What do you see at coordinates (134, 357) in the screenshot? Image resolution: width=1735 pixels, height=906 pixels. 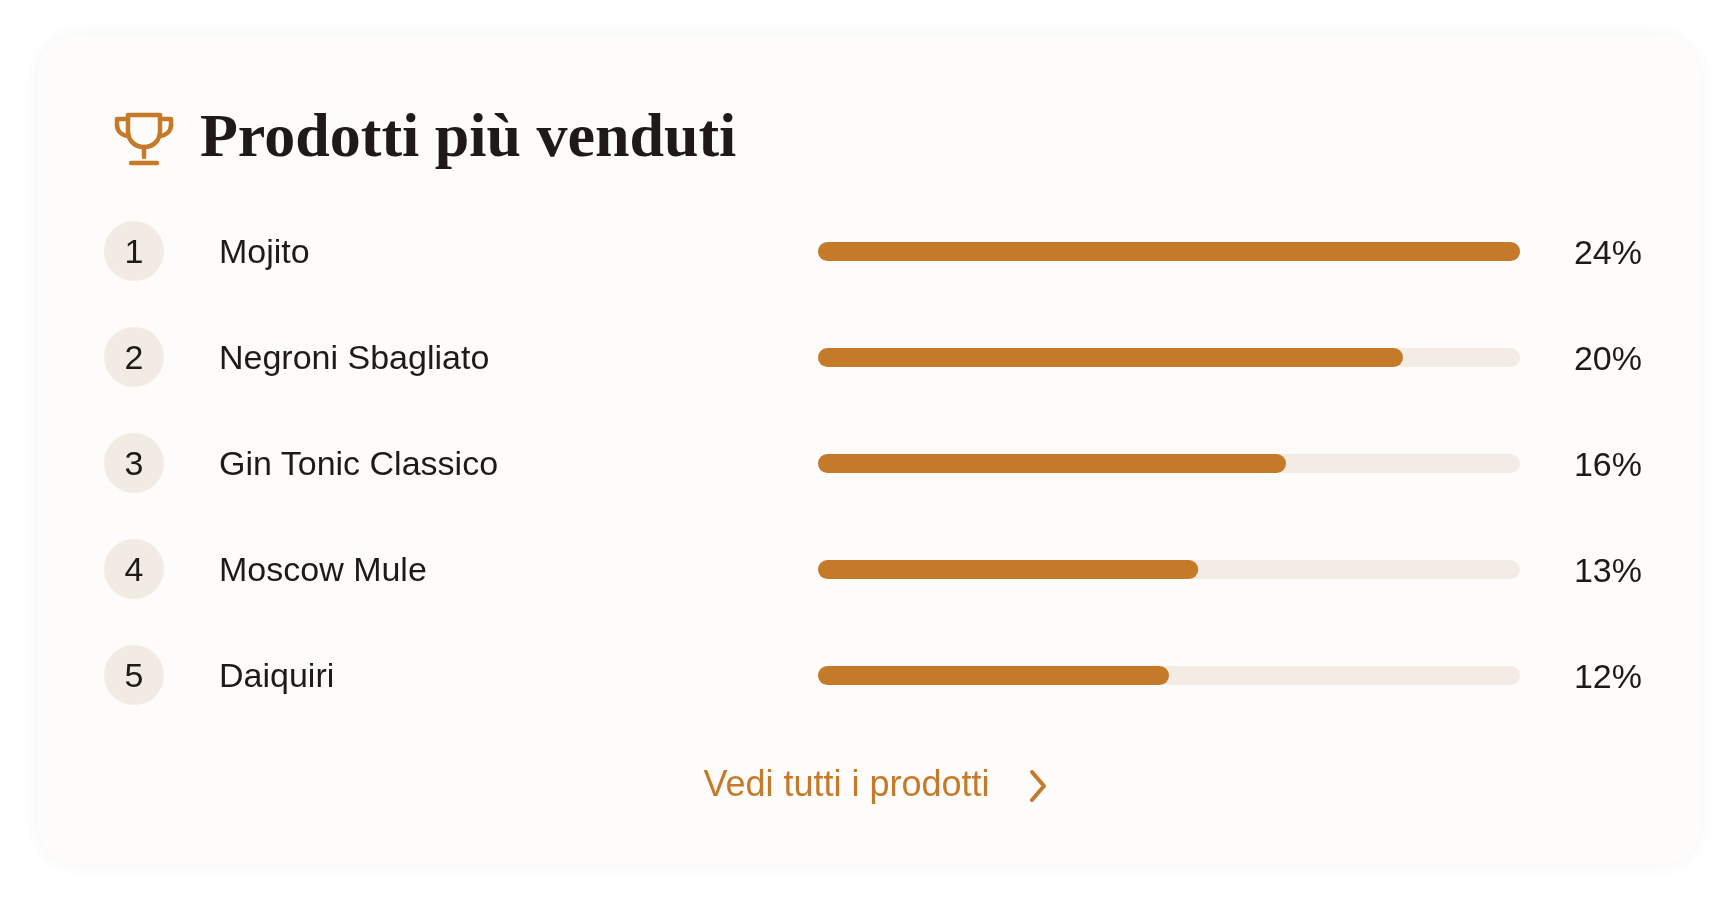 I see `text: 2` at bounding box center [134, 357].